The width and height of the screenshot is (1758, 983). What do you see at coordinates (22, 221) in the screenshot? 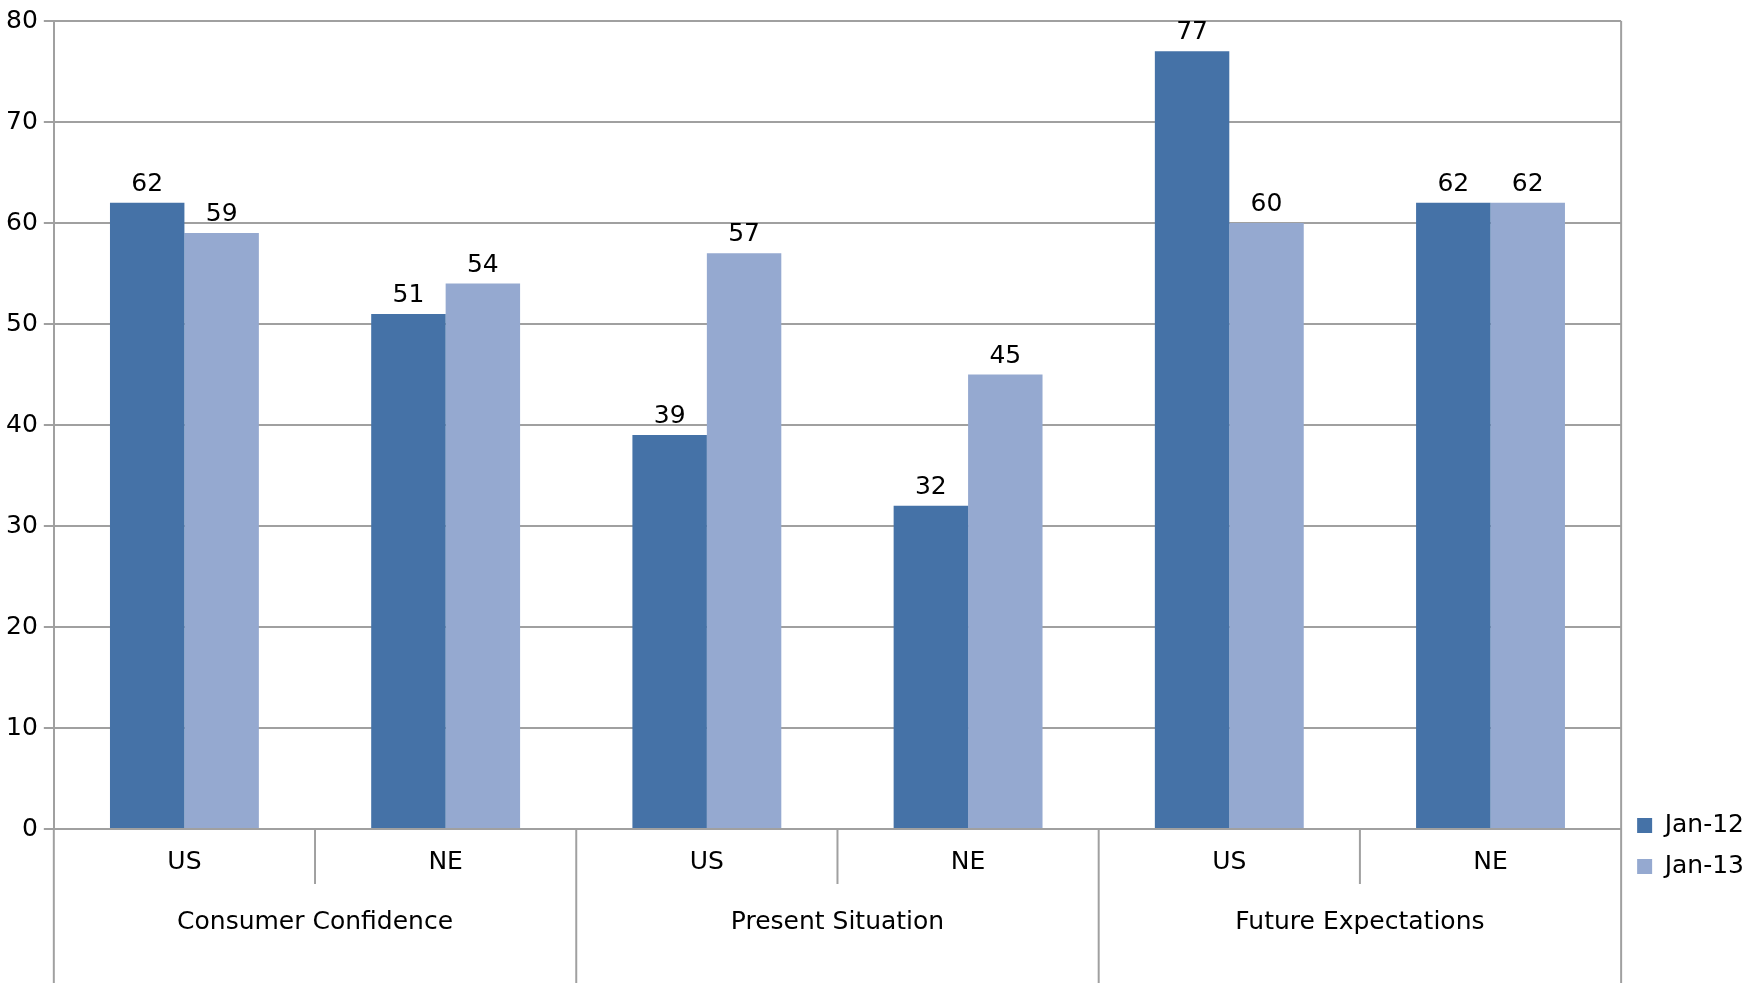
I see `y-tick-label: 60` at bounding box center [22, 221].